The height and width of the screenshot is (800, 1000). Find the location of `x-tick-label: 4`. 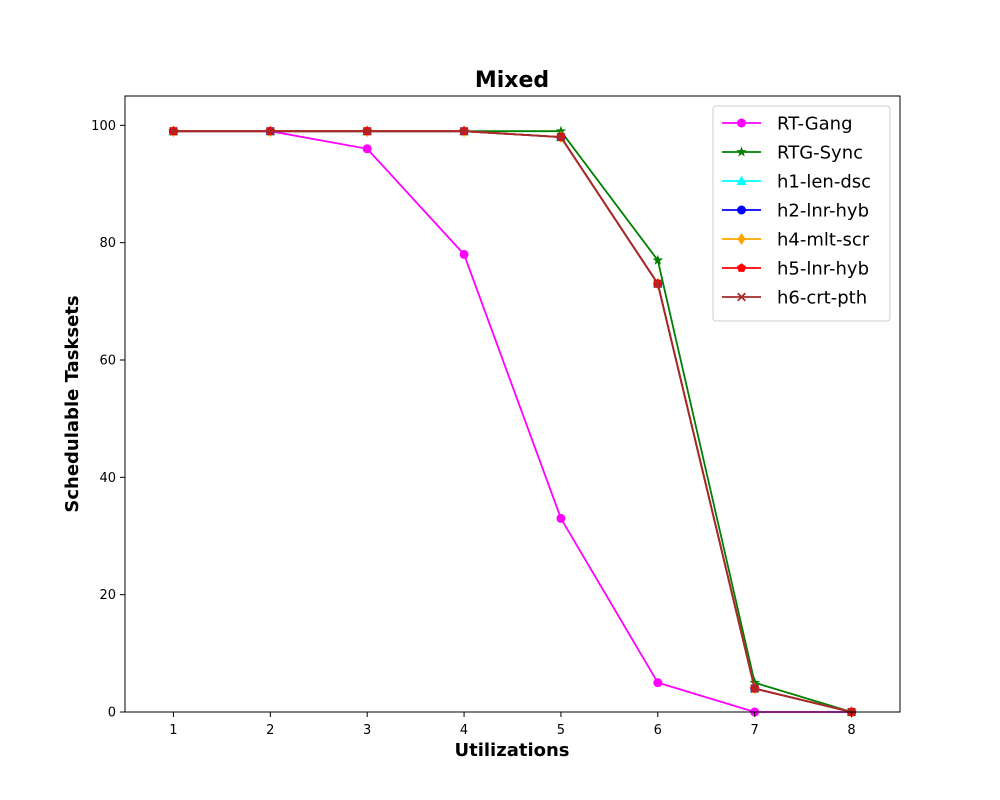

x-tick-label: 4 is located at coordinates (464, 730).